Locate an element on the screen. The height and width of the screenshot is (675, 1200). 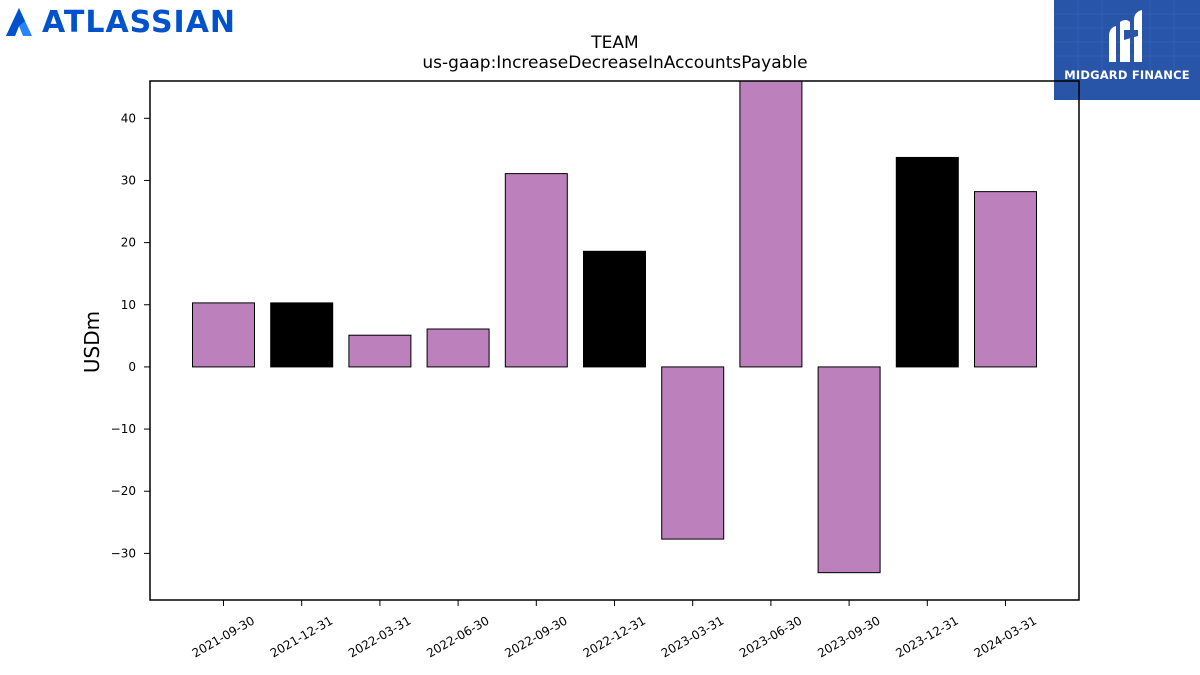
y-tick-label: 10 is located at coordinates (128, 305).